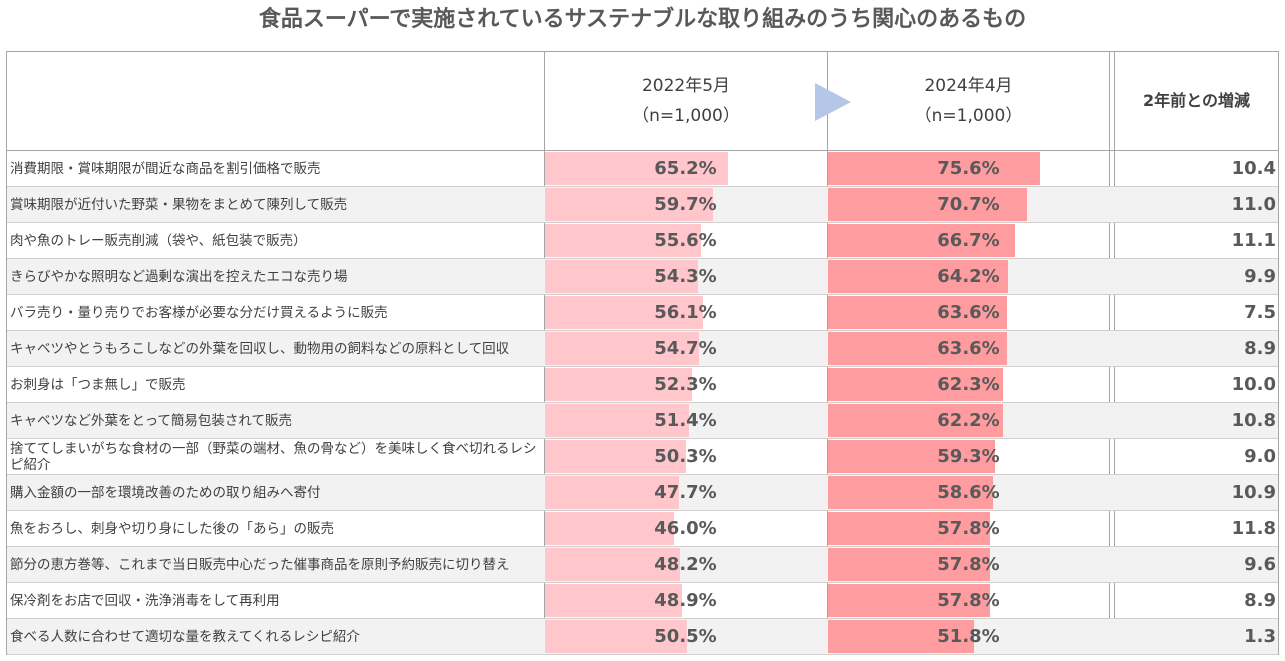  What do you see at coordinates (185, 636) in the screenshot?
I see `row-label: 食べる人数に合わせて適切な量を教えてくれるレシピ紹介` at bounding box center [185, 636].